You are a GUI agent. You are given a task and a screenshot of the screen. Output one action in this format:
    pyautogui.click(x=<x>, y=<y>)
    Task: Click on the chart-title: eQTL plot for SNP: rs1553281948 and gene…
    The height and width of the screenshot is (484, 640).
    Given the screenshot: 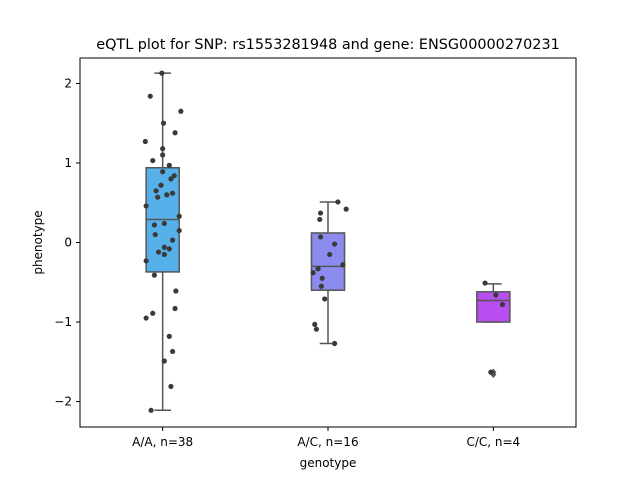 What is the action you would take?
    pyautogui.click(x=328, y=45)
    